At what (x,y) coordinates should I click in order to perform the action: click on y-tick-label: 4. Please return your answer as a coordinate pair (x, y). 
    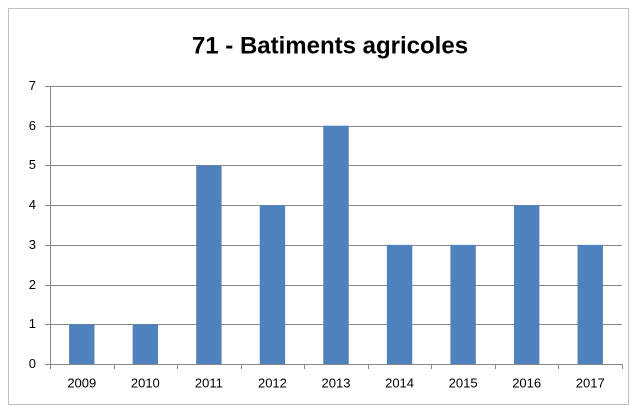
    Looking at the image, I should click on (32, 204).